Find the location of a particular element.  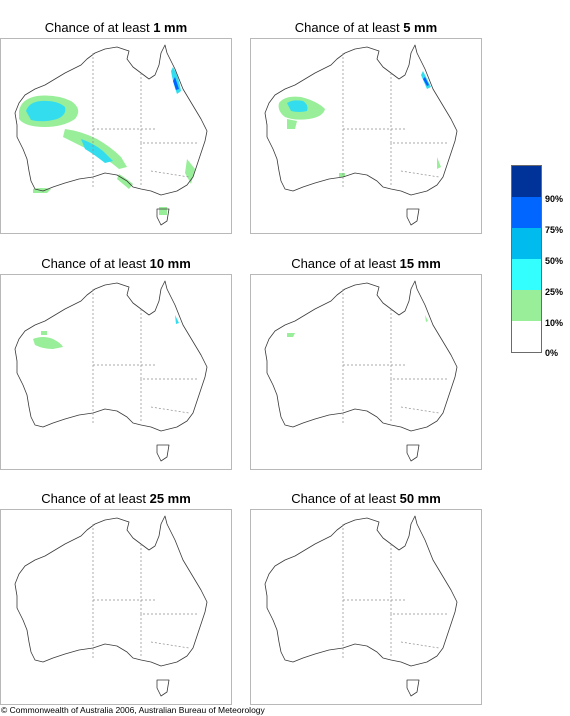

map-panel-10mm: Chance of at least 10 mm is located at coordinates (116, 362).